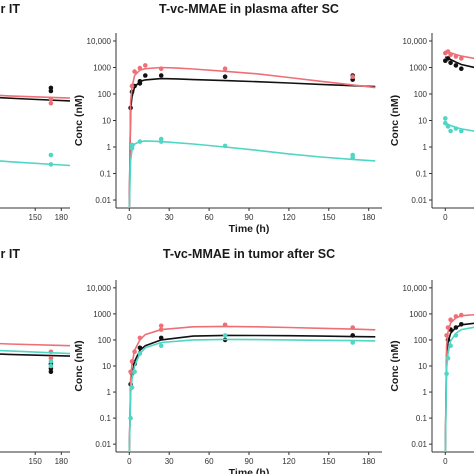 The image size is (474, 474). I want to click on panel-left-top: 150 180 r IT, so click(35, 112).